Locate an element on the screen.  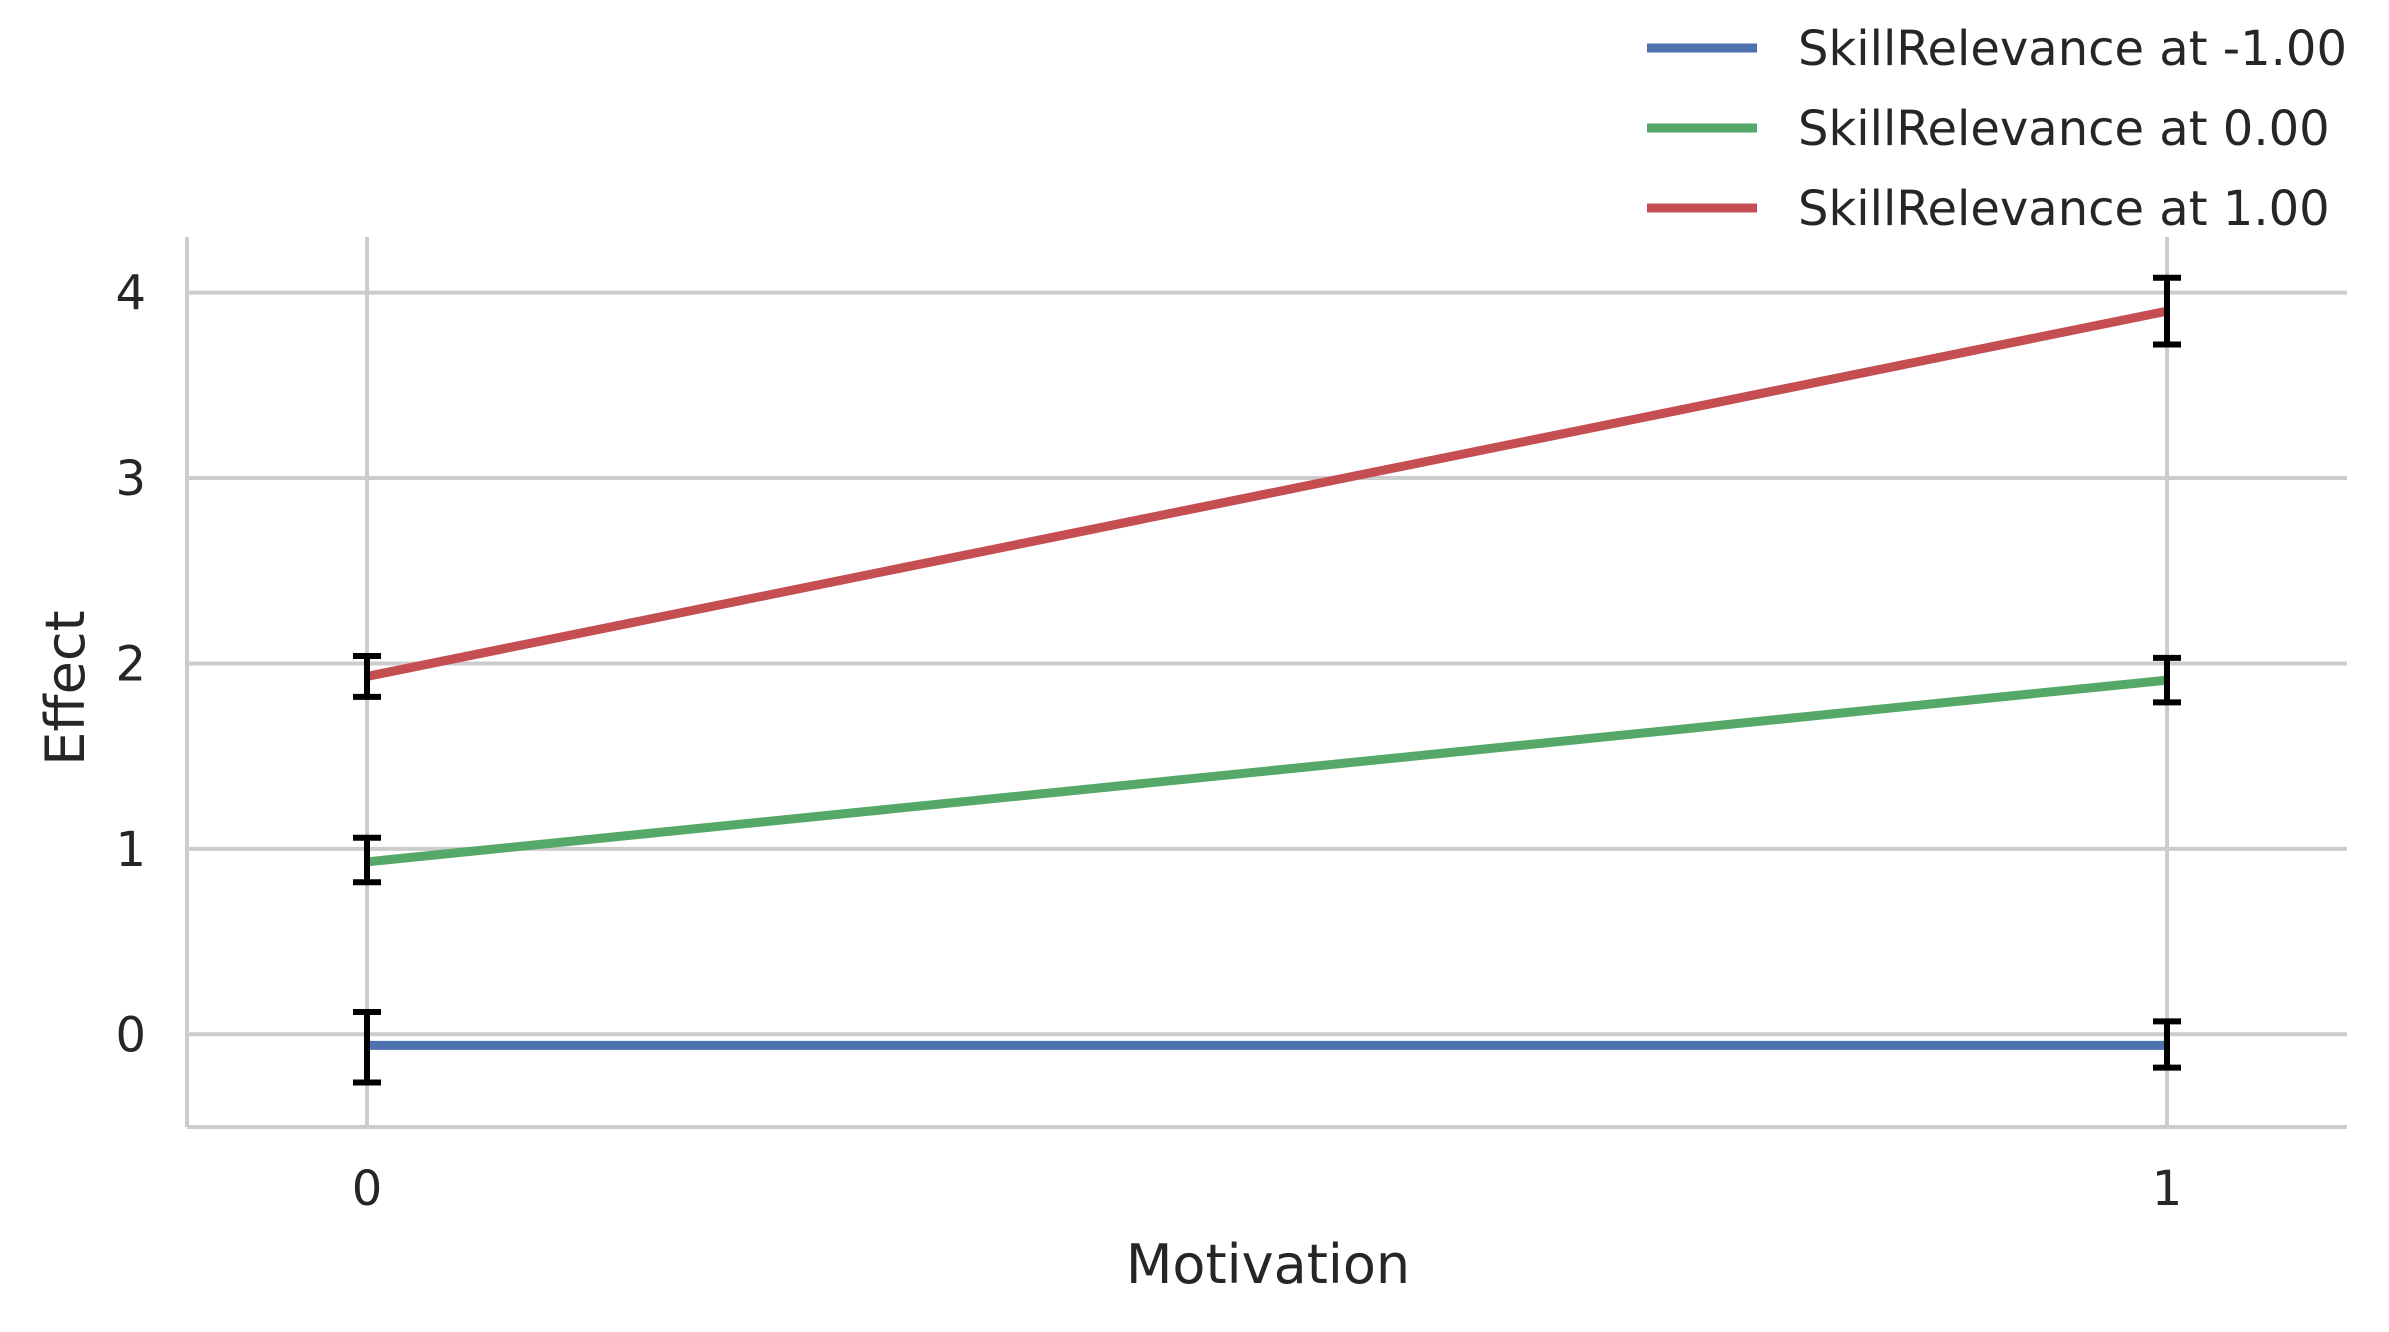
y-tick-label: 2 is located at coordinates (130, 664).